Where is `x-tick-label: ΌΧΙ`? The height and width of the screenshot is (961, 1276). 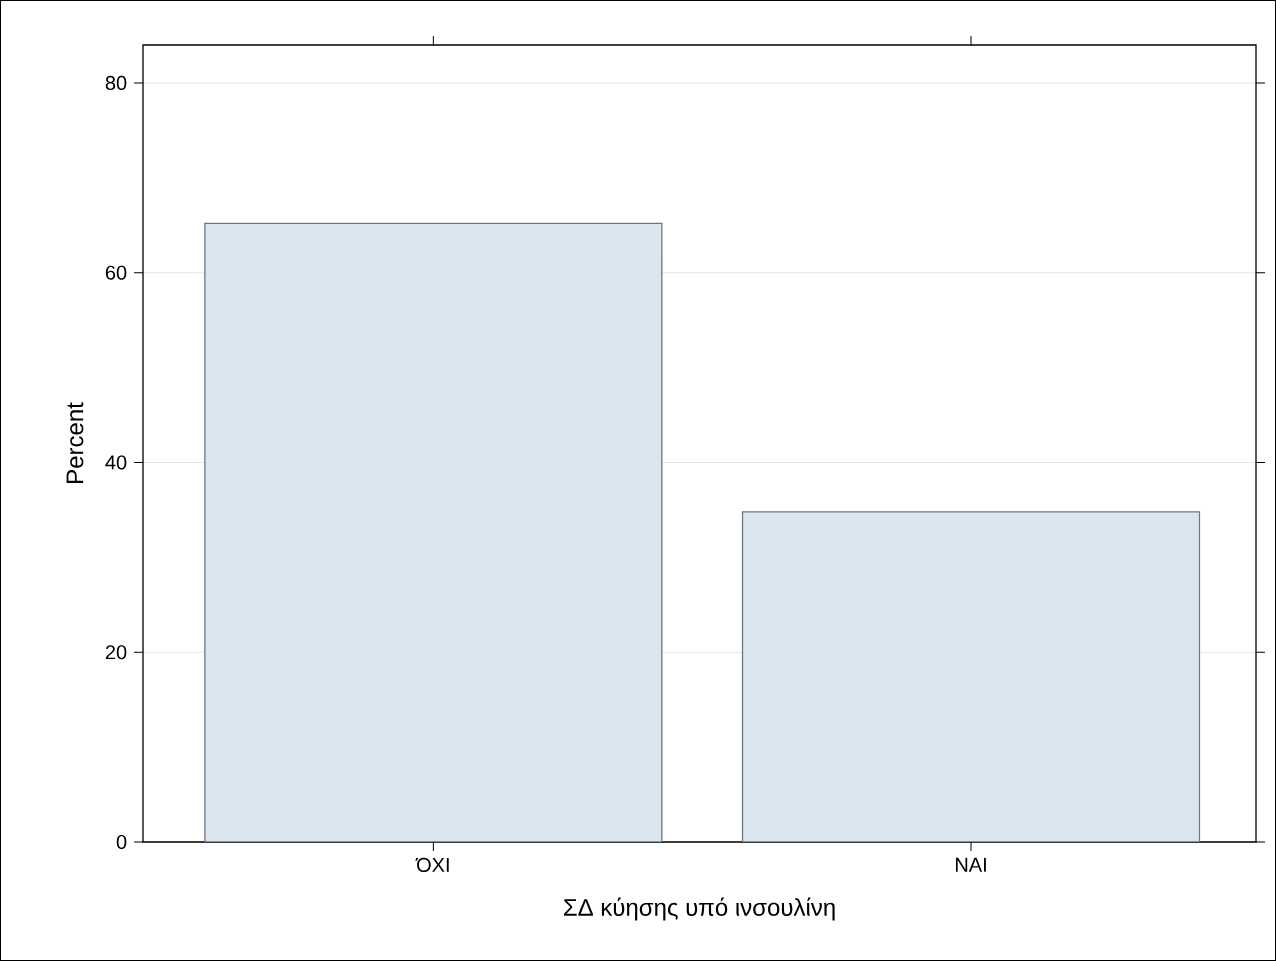 x-tick-label: ΌΧΙ is located at coordinates (432, 865).